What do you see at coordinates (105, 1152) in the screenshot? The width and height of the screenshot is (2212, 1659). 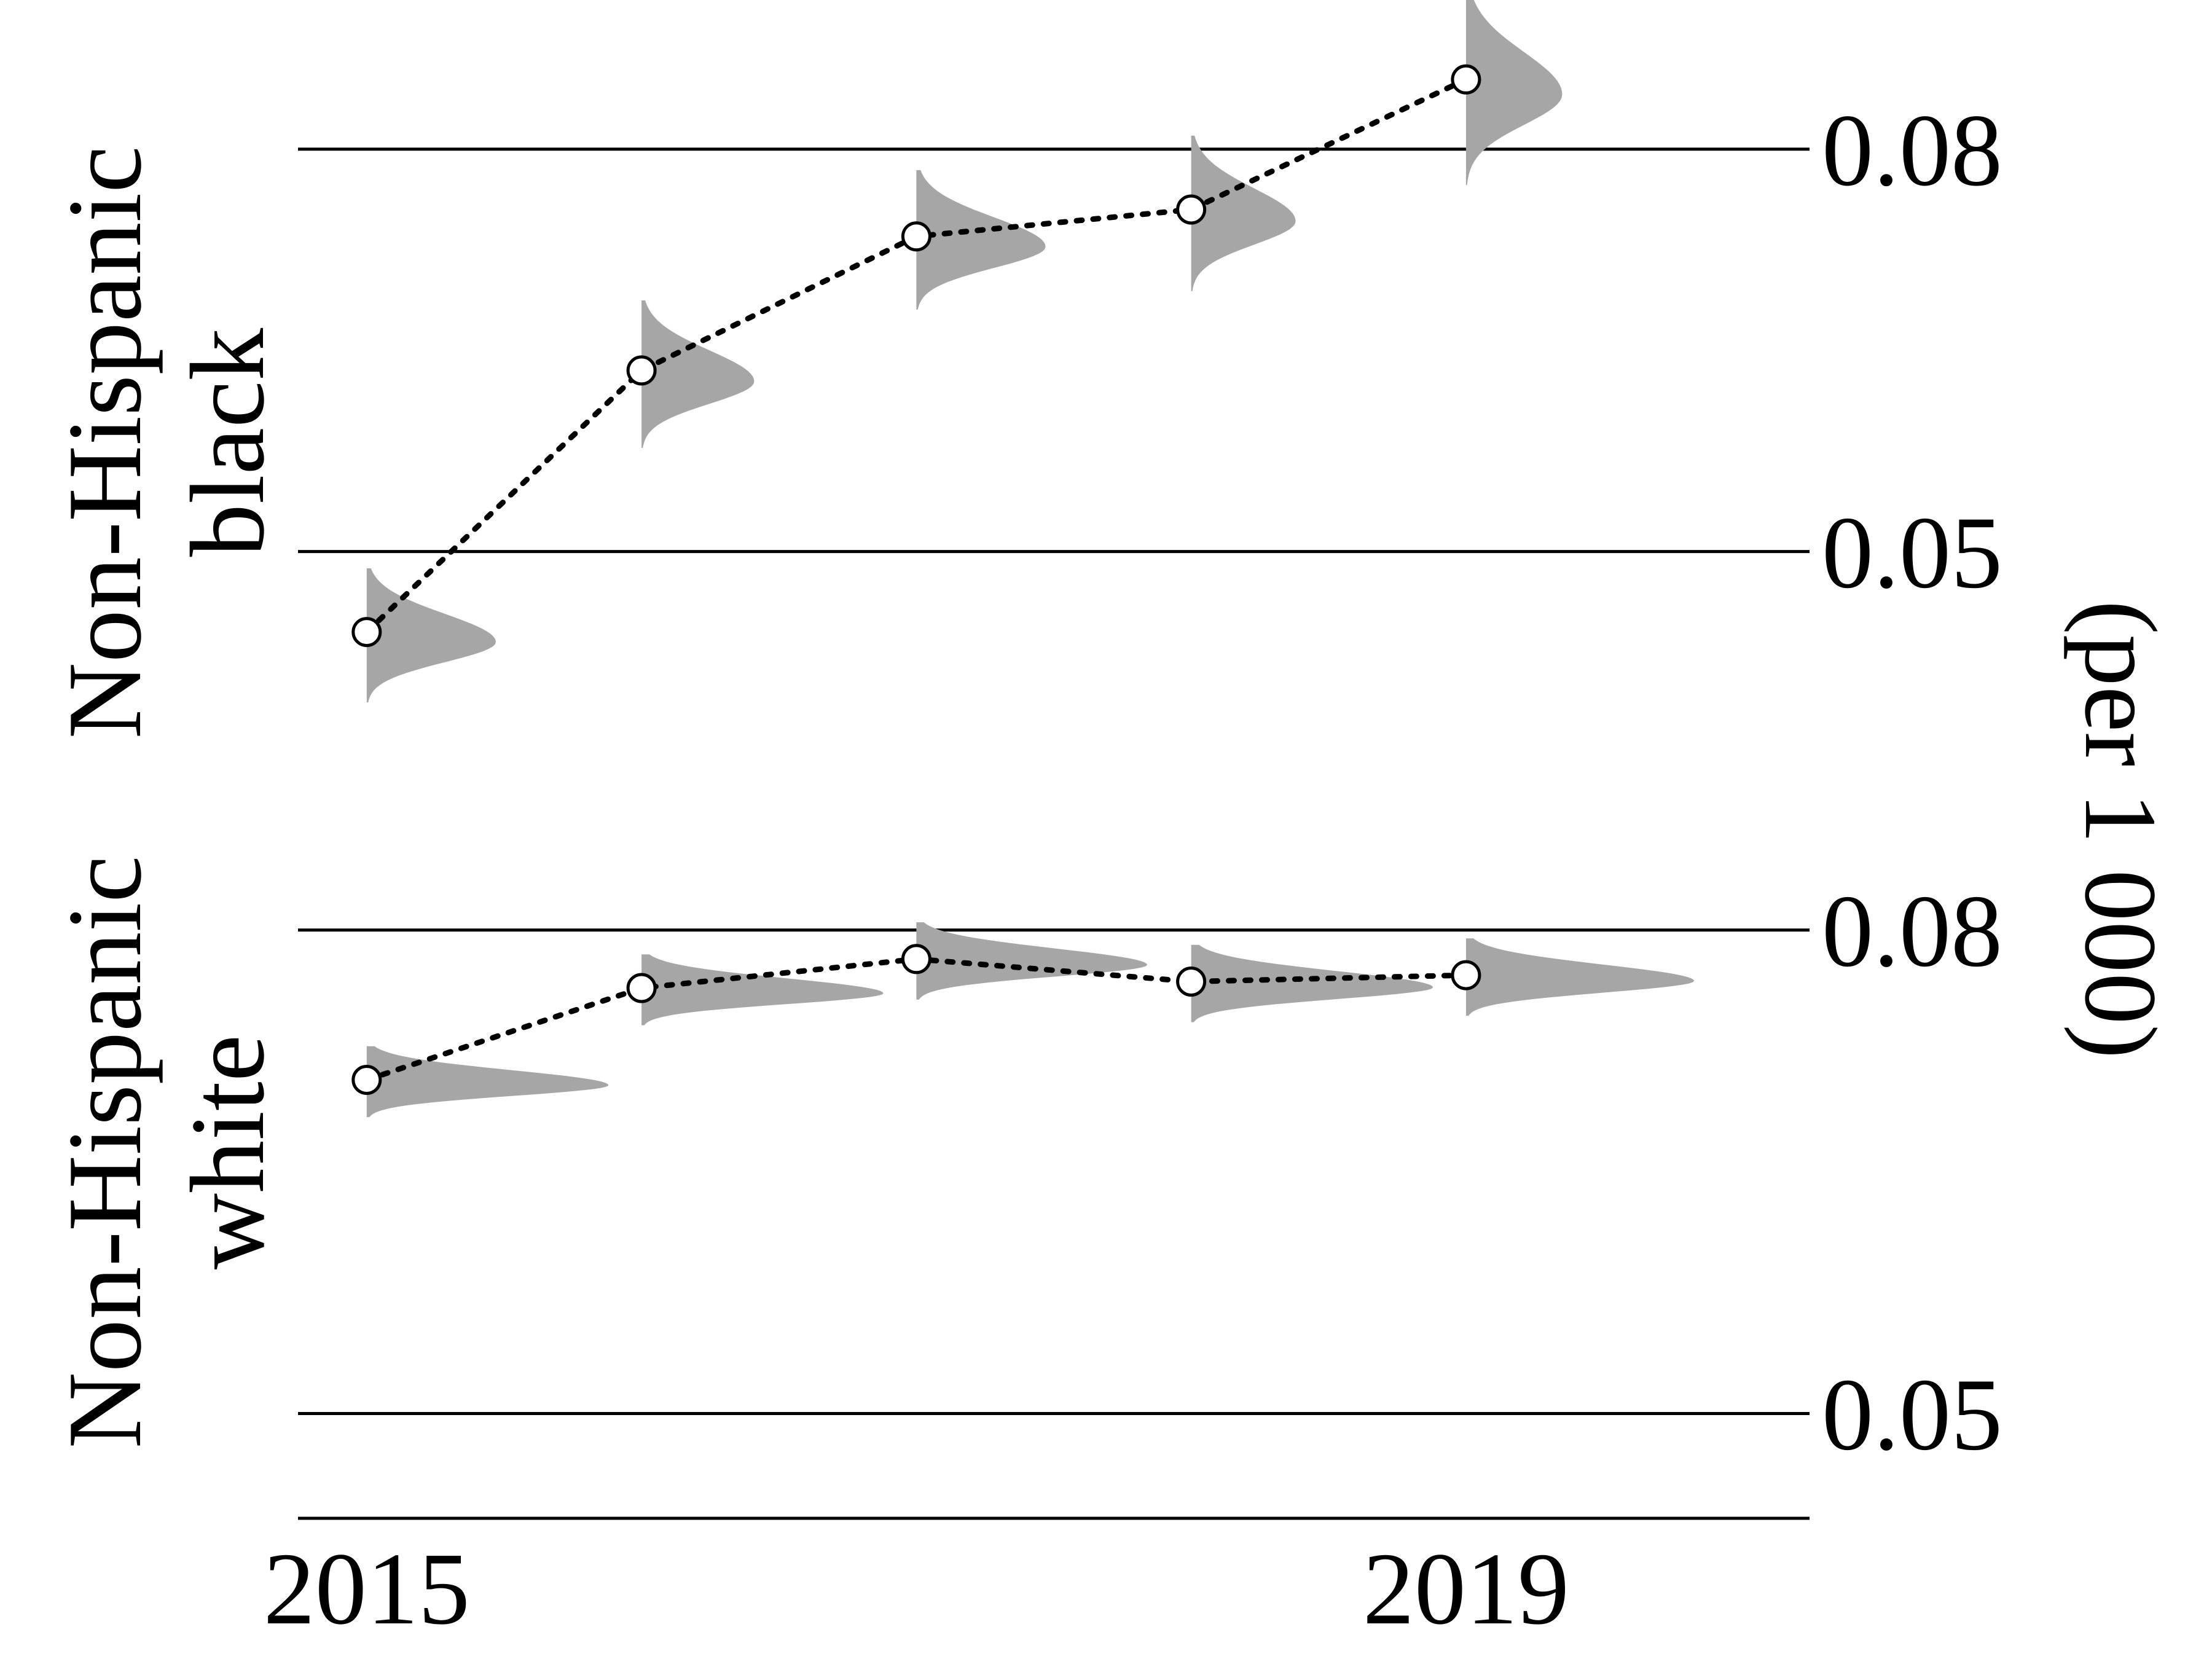 I see `panel-label-white-line1: Non-Hispanic` at bounding box center [105, 1152].